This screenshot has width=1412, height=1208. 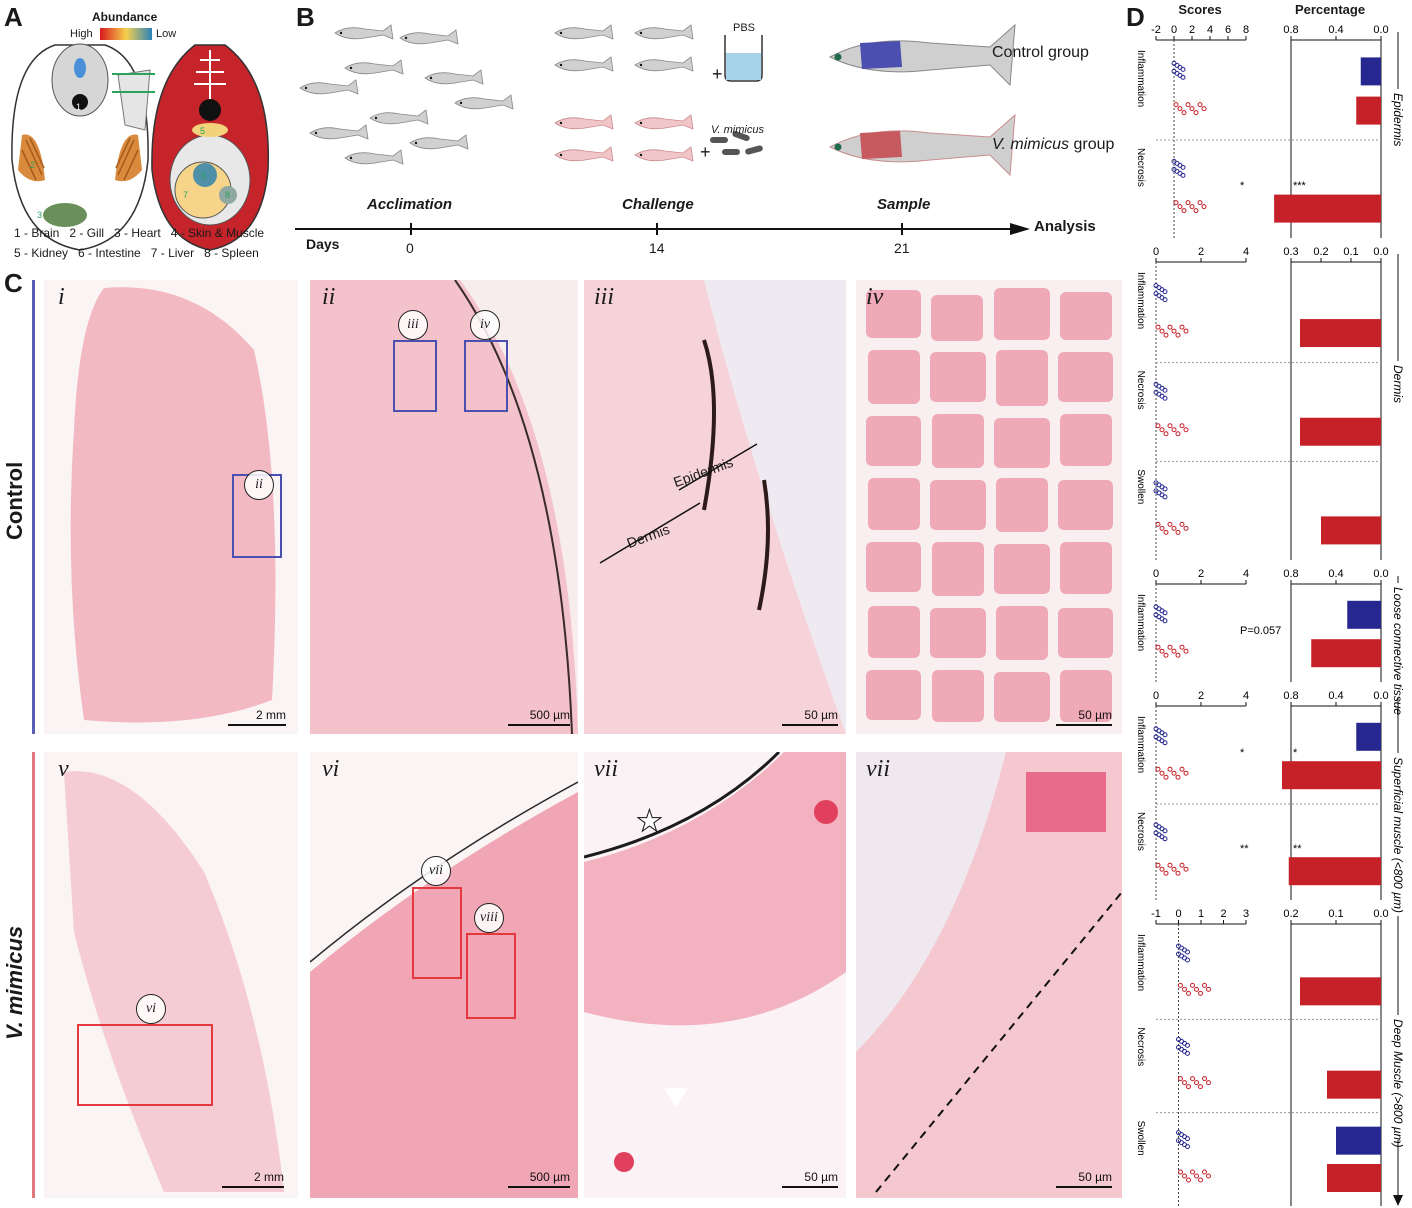 I want to click on vm-row-bar, so click(x=33, y=975).